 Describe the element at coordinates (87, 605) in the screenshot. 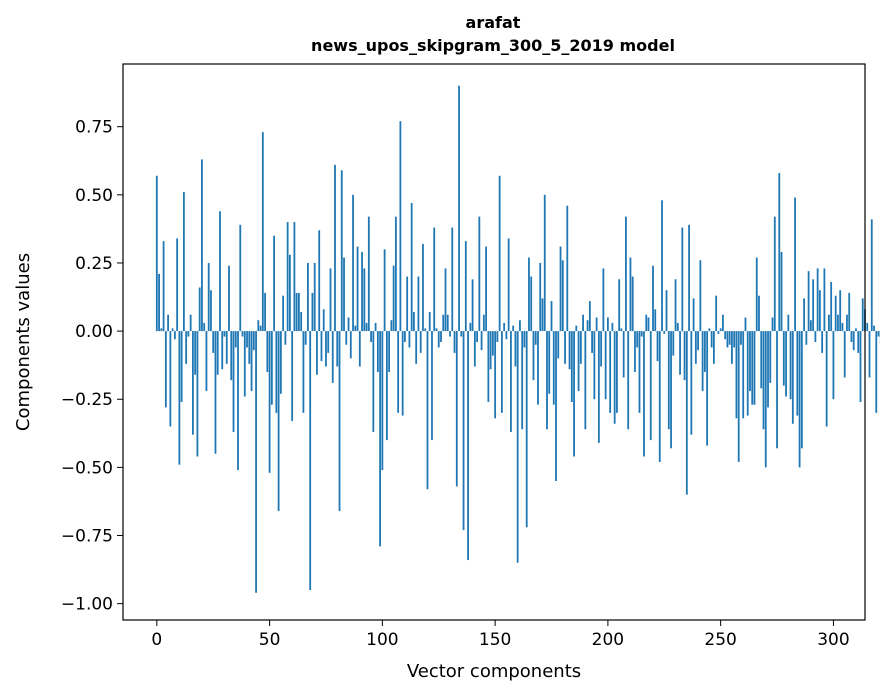

I see `y-tick-label: −1.00` at that location.